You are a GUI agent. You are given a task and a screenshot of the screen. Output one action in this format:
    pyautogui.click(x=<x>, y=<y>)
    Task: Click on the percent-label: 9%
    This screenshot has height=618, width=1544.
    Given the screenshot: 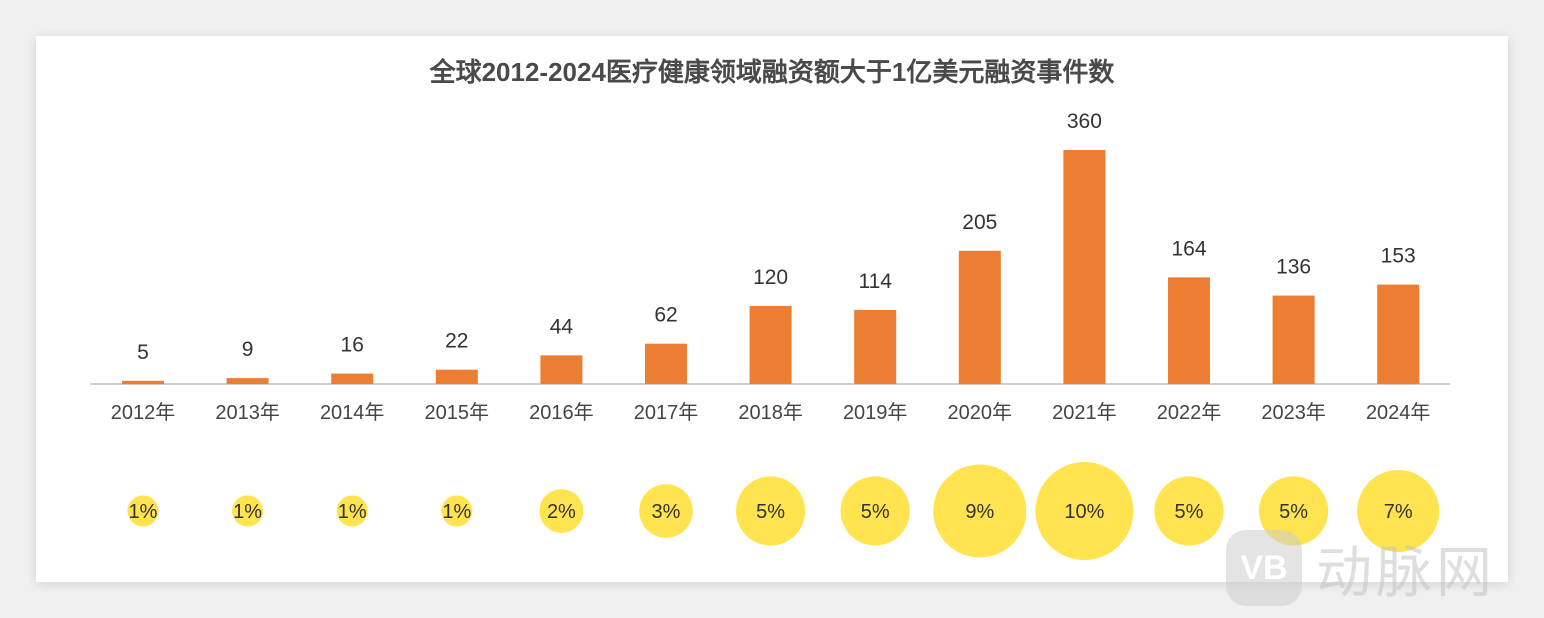 What is the action you would take?
    pyautogui.click(x=979, y=512)
    